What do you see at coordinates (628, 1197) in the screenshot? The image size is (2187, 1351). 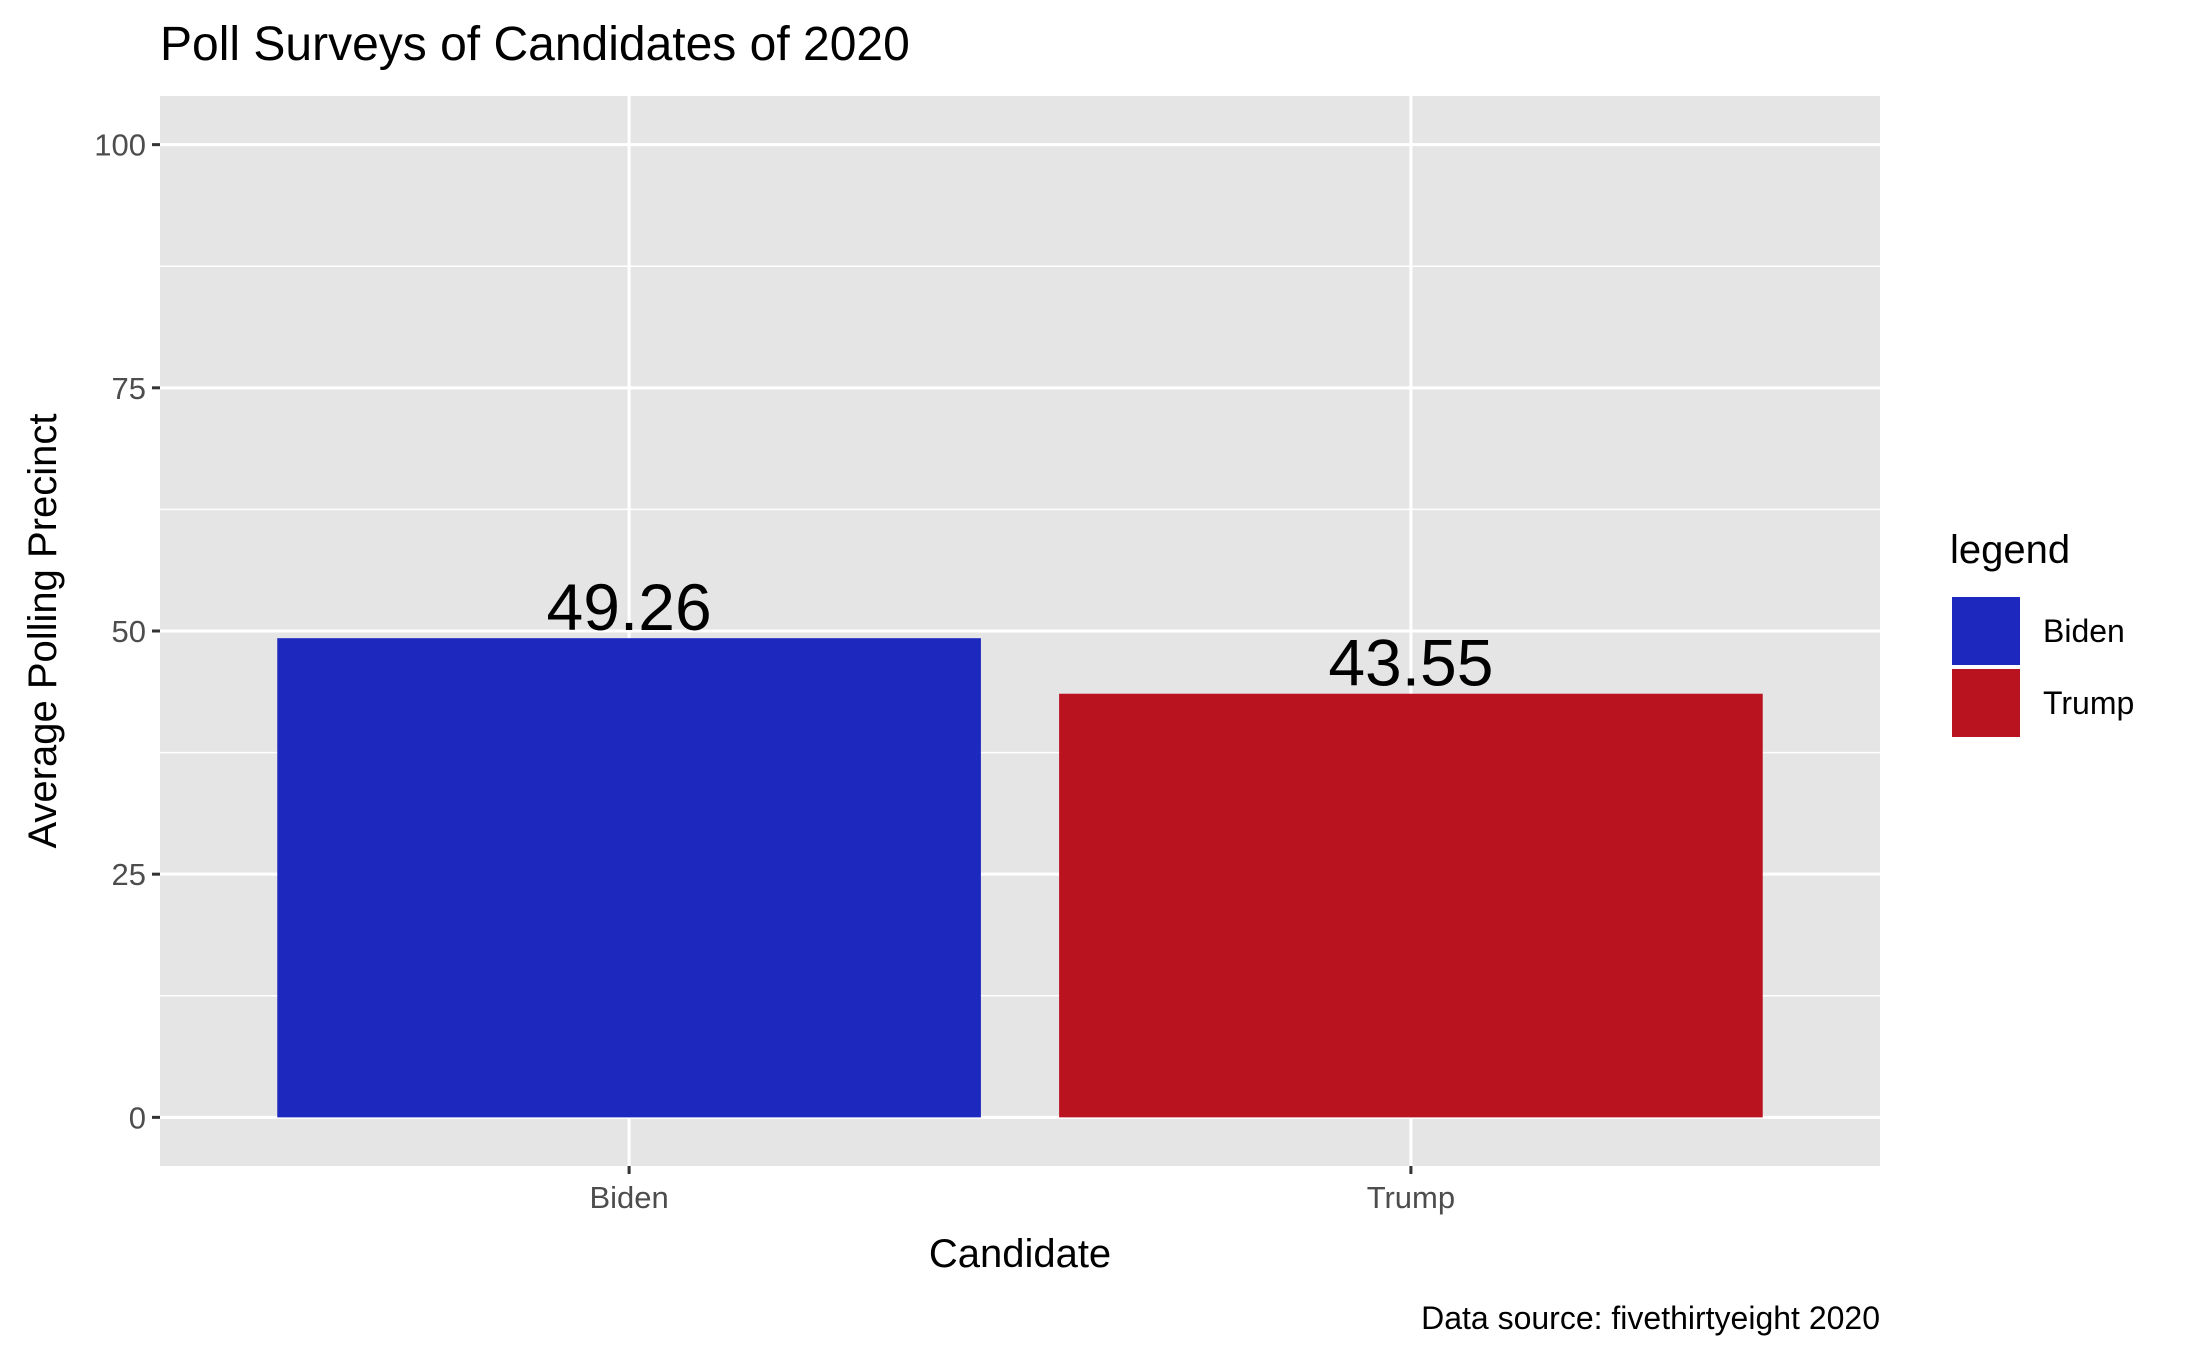 I see `x-tick-label: Biden` at bounding box center [628, 1197].